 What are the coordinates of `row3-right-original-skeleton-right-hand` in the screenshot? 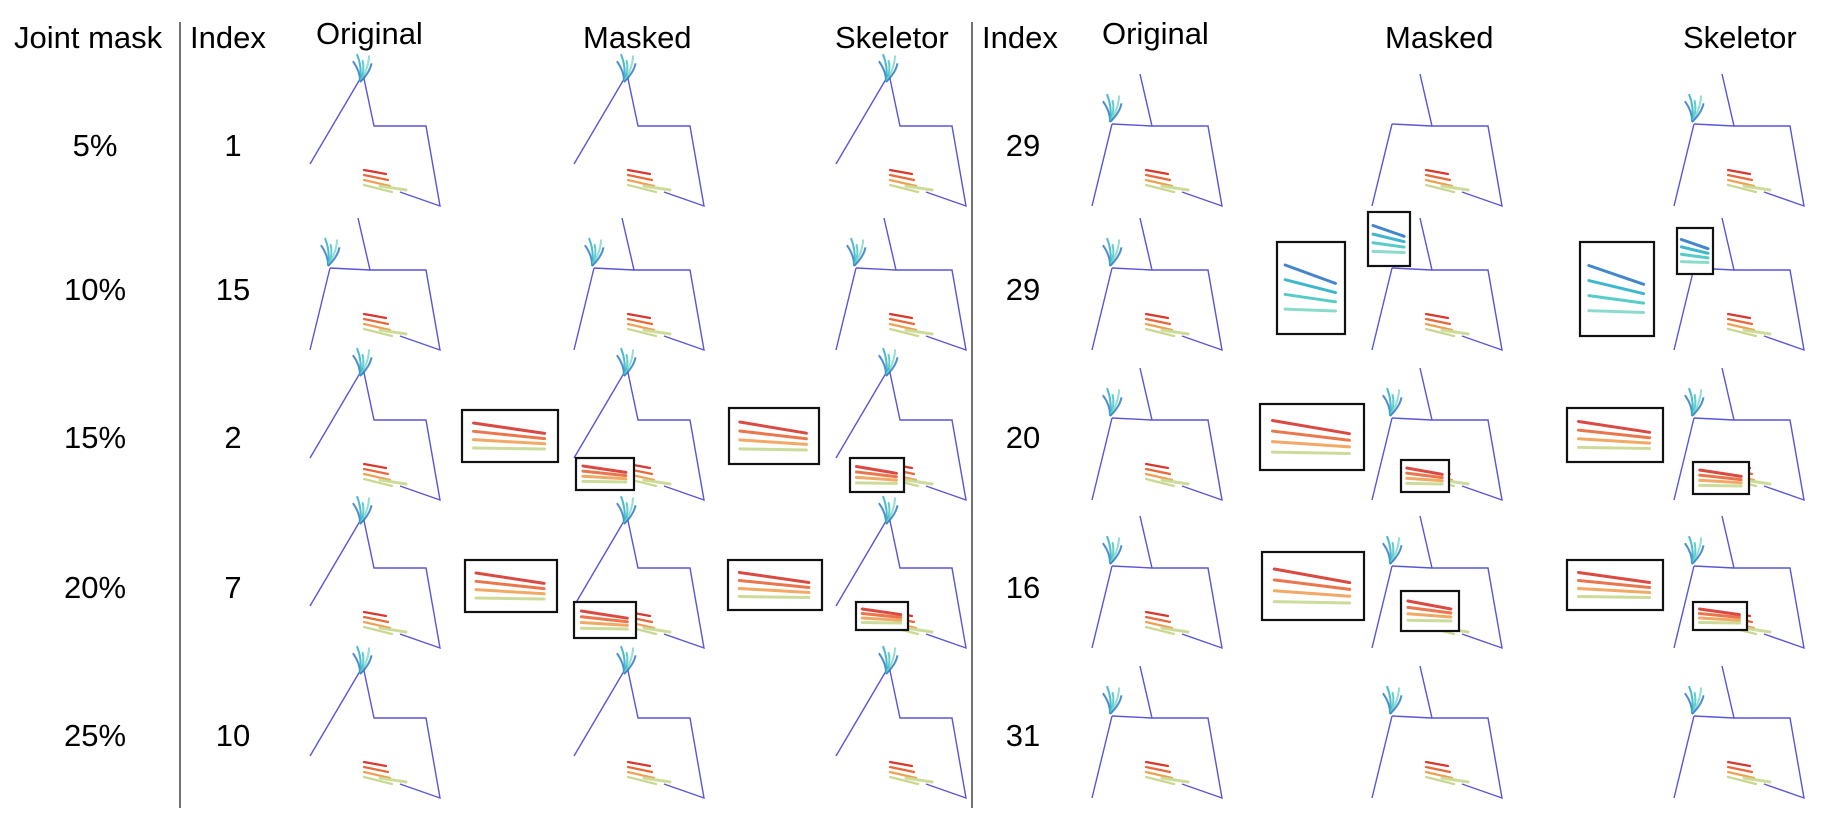 It's located at (1167, 475).